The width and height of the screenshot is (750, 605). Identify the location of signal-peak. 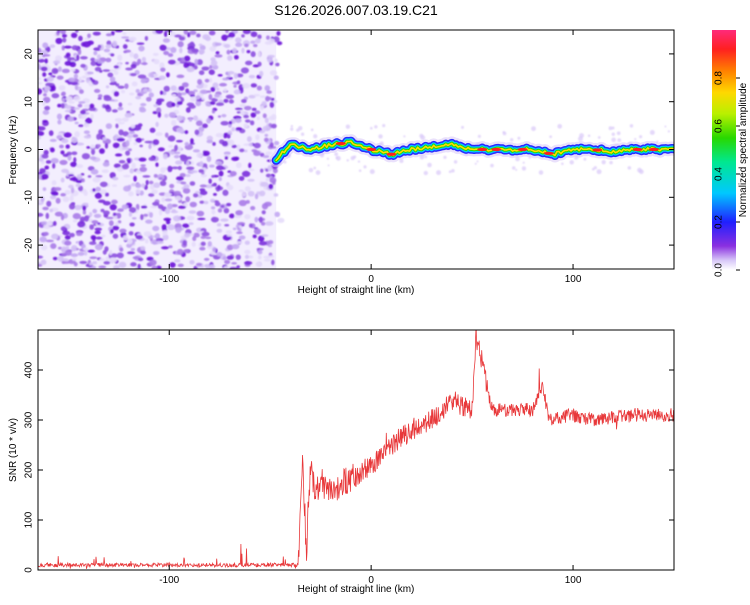
(653, 149).